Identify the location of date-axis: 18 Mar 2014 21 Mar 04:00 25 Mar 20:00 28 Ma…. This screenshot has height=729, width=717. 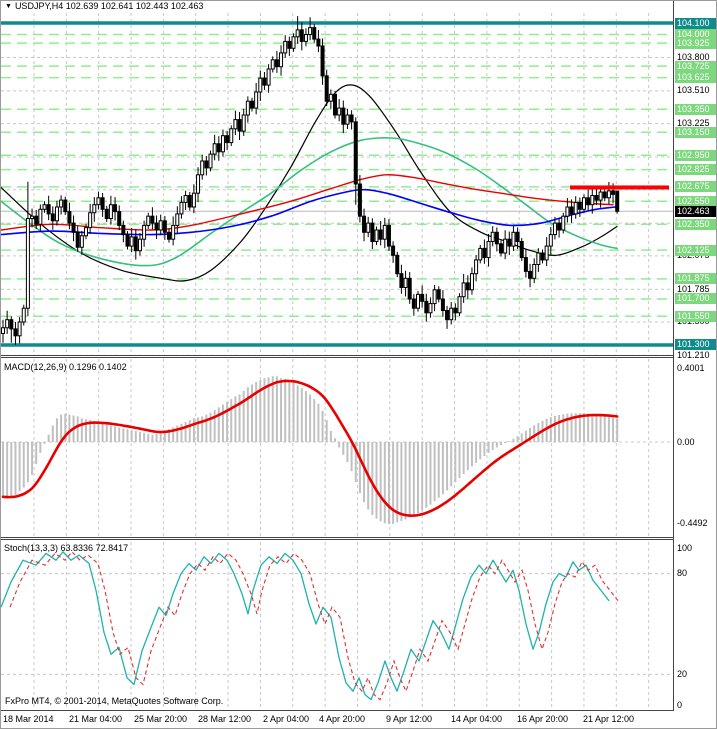
(358, 720).